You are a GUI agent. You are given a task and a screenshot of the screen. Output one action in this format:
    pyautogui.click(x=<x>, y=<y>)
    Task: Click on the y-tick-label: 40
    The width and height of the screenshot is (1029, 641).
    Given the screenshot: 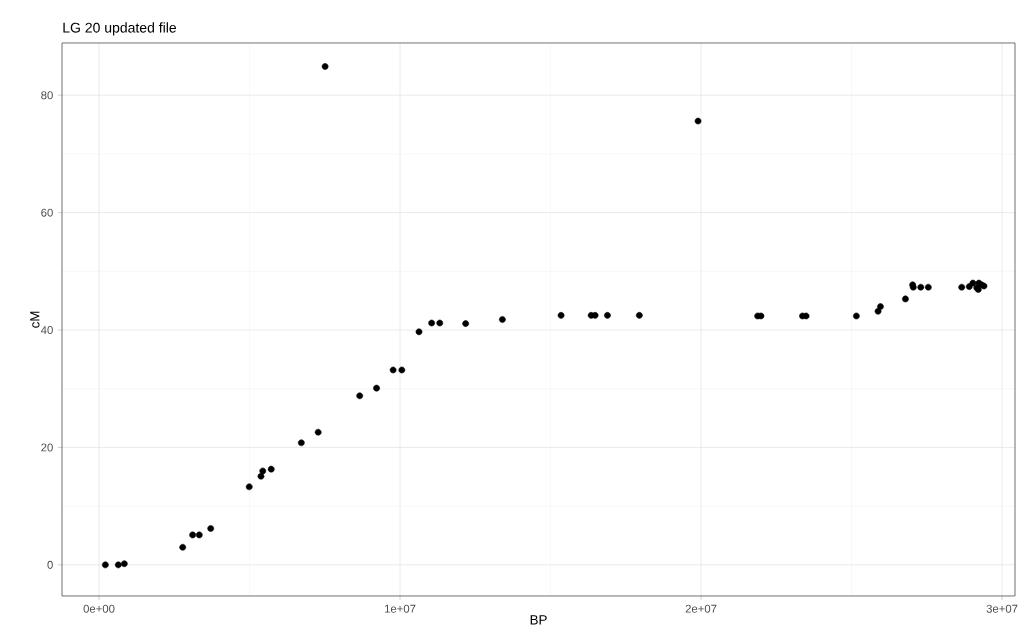 What is the action you would take?
    pyautogui.click(x=46, y=330)
    